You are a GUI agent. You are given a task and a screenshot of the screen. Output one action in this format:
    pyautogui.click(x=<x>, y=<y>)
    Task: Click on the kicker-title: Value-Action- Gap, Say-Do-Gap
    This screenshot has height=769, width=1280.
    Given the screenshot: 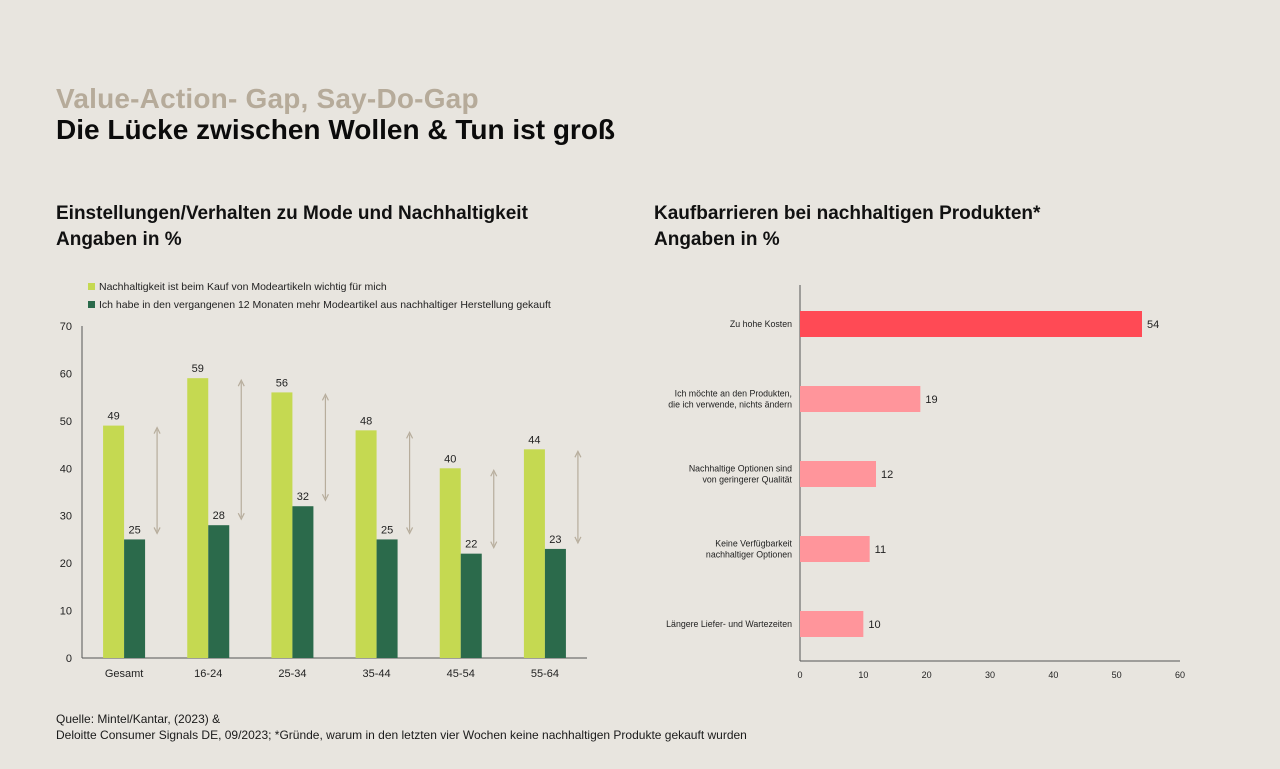 What is the action you would take?
    pyautogui.click(x=267, y=98)
    